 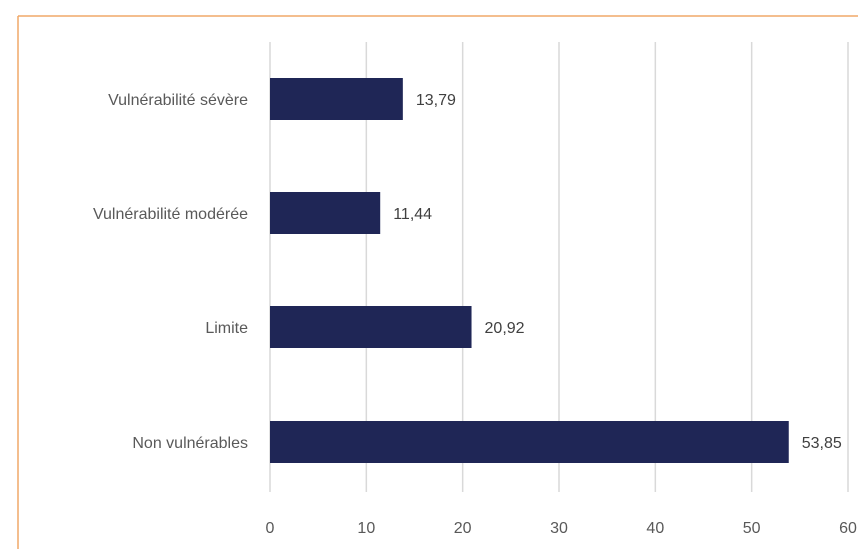 I want to click on x-tick-label: 10, so click(x=366, y=528).